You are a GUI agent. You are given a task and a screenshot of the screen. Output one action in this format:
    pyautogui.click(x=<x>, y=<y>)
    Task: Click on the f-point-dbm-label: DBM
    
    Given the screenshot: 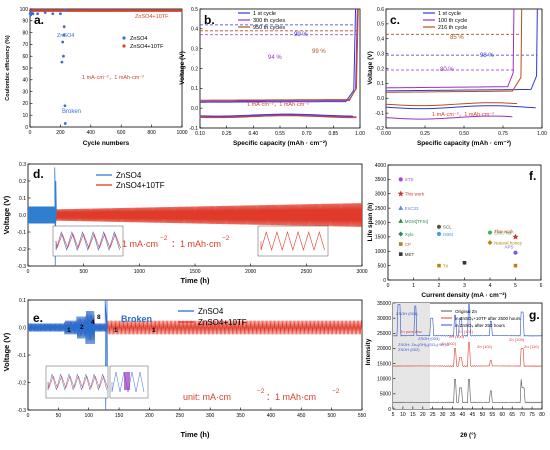 What is the action you would take?
    pyautogui.click(x=448, y=234)
    